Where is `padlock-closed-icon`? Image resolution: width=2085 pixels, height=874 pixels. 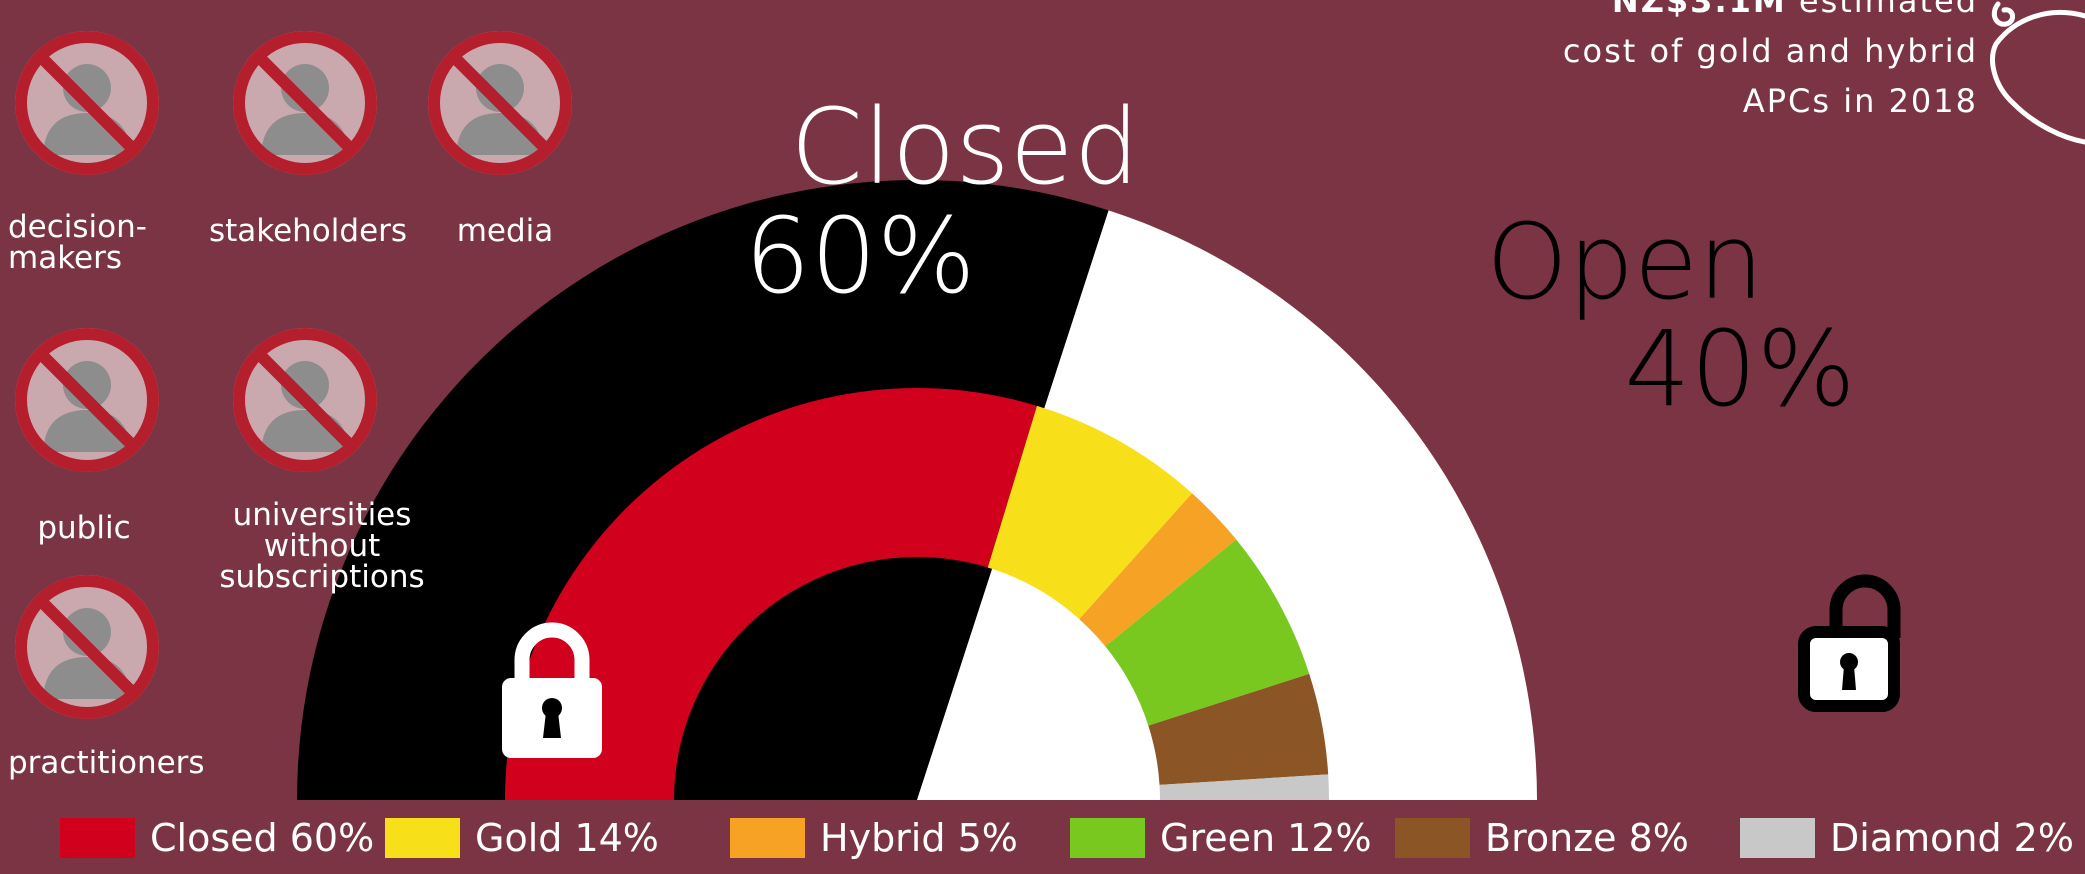
padlock-closed-icon is located at coordinates (552, 690).